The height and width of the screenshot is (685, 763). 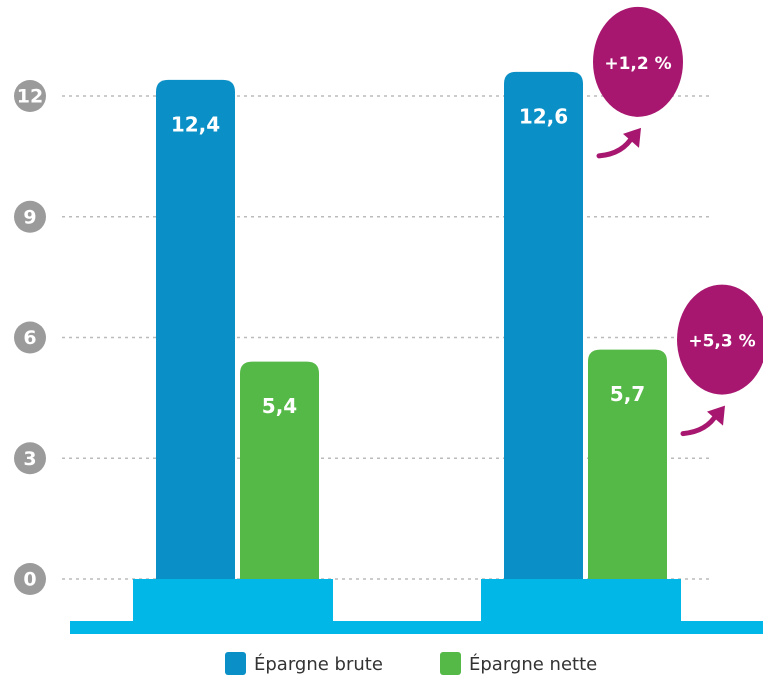 I want to click on base-strip, so click(x=416, y=627).